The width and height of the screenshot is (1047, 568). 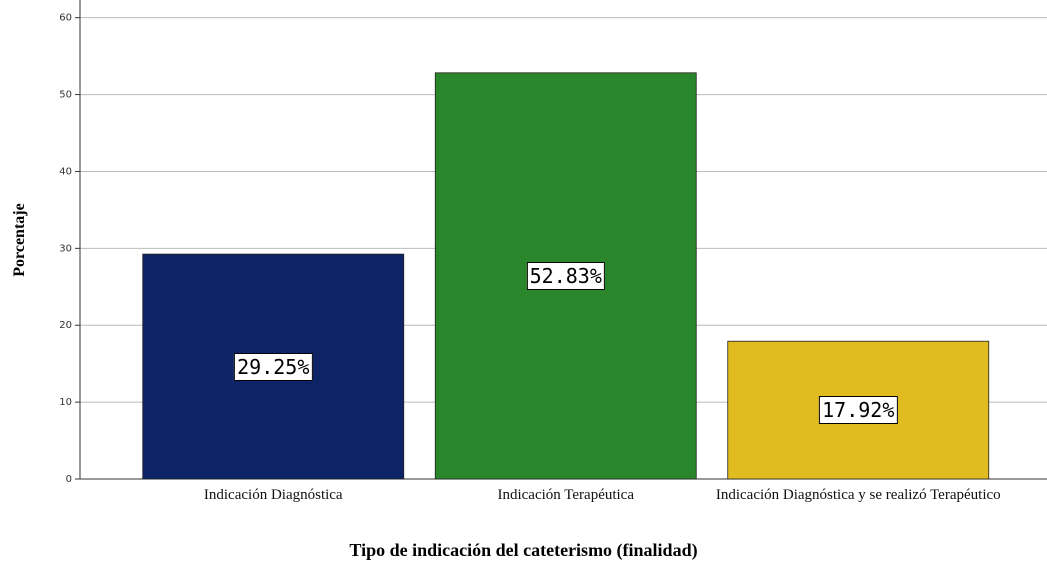 I want to click on y-tick-label: 40, so click(x=65, y=171).